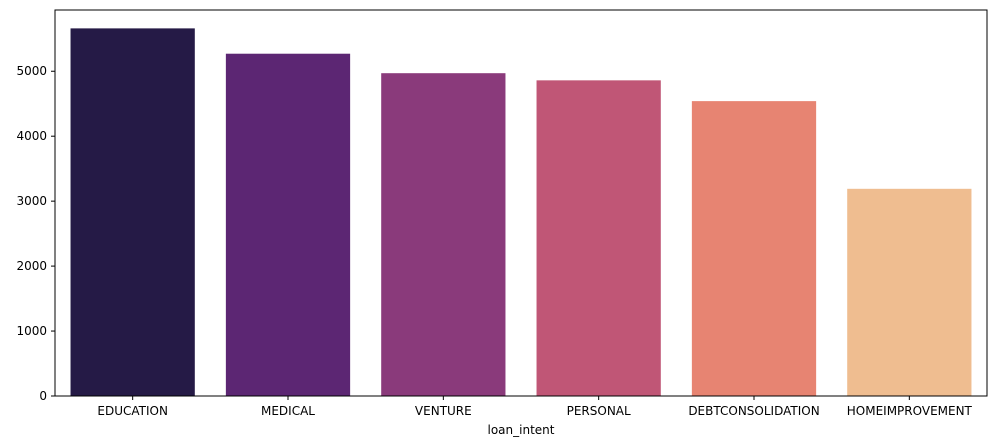 The height and width of the screenshot is (448, 994). What do you see at coordinates (443, 411) in the screenshot?
I see `x-tick-label: VENTURE` at bounding box center [443, 411].